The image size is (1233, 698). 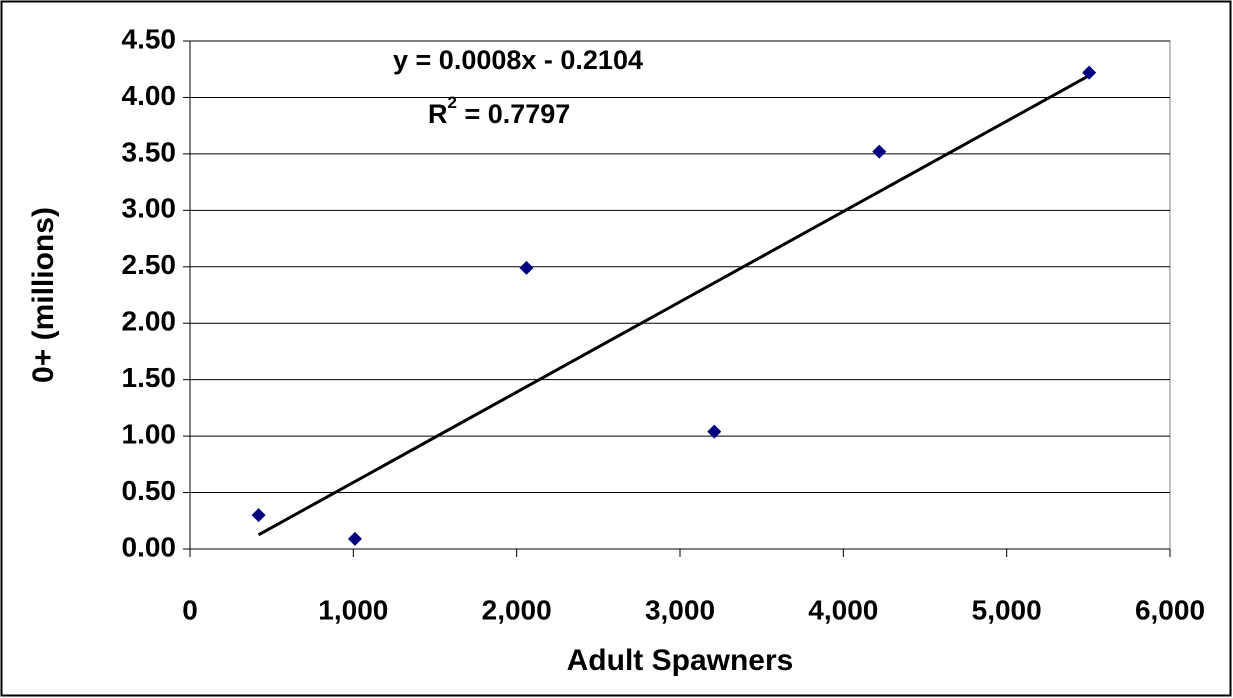 What do you see at coordinates (518, 60) in the screenshot?
I see `trend-equation: y = 0.0008x - 0.2104` at bounding box center [518, 60].